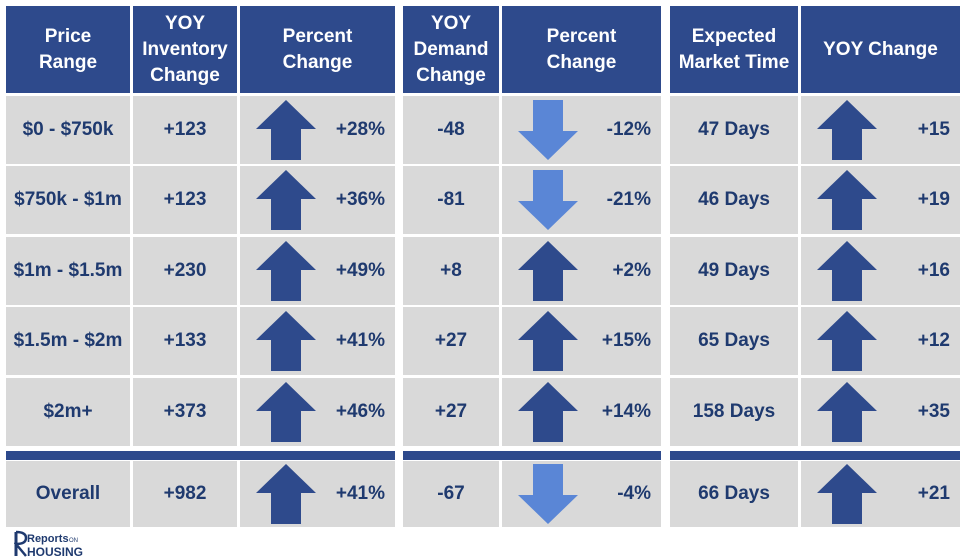  Describe the element at coordinates (581, 200) in the screenshot. I see `row-2-demand-percent-cell` at that location.